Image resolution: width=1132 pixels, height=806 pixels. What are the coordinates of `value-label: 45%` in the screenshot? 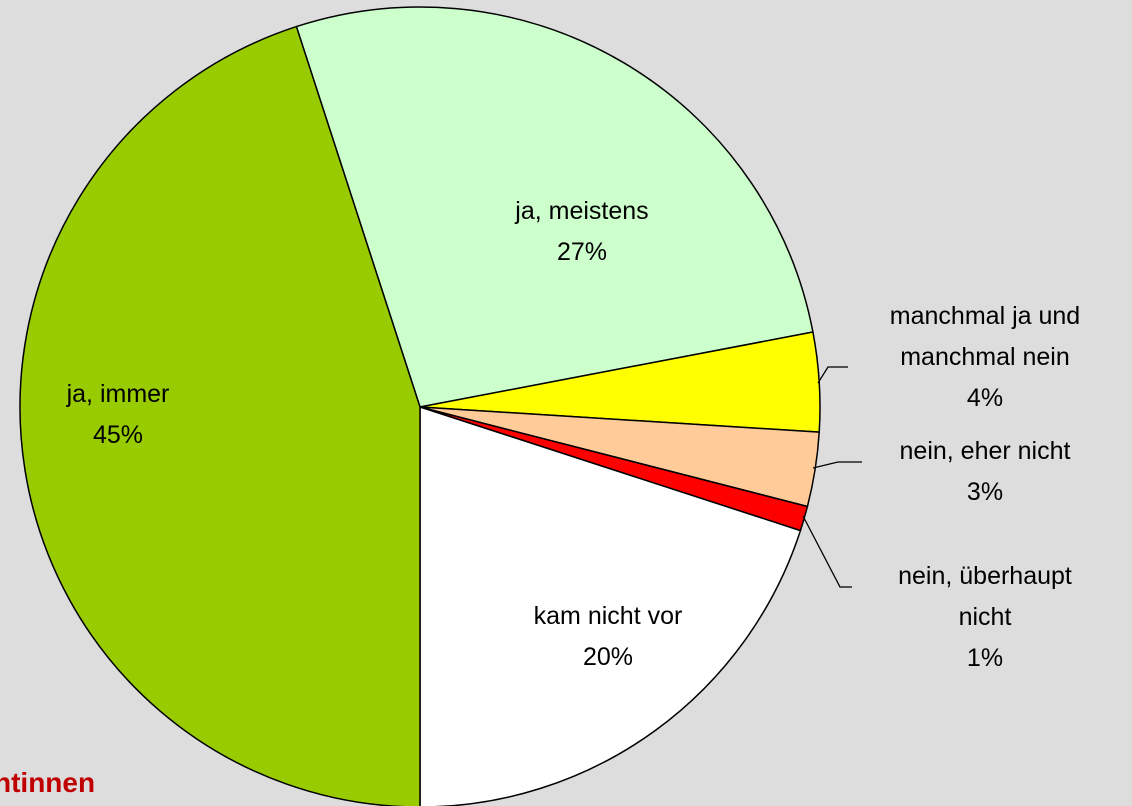 It's located at (118, 435).